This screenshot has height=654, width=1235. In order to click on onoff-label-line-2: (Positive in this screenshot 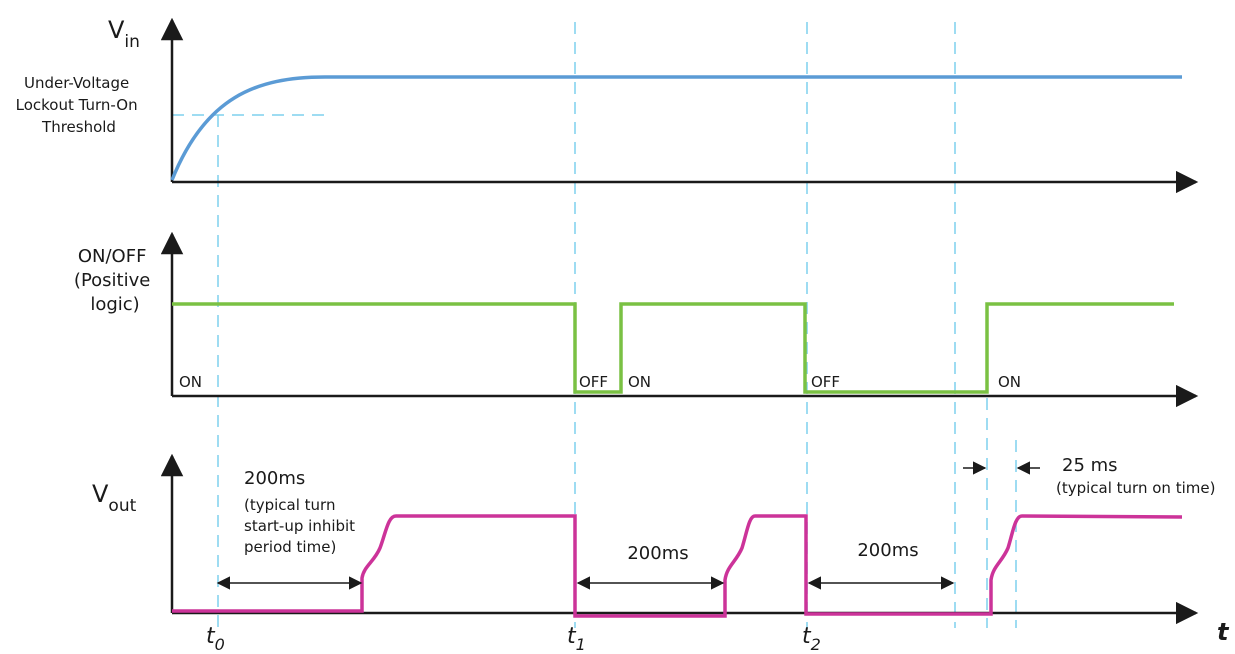, I will do `click(112, 280)`.